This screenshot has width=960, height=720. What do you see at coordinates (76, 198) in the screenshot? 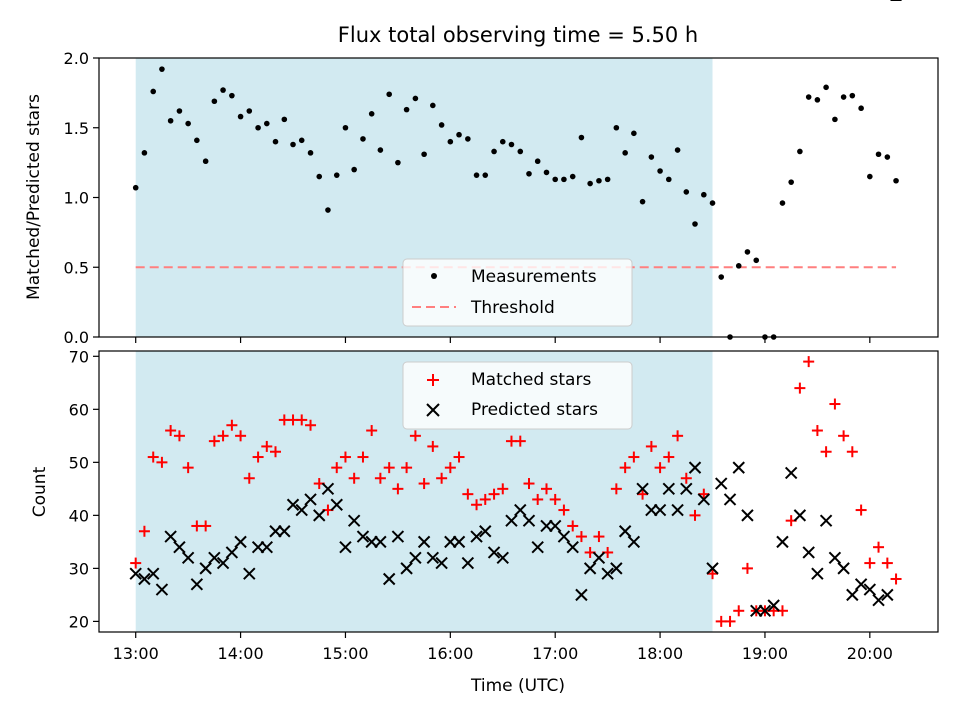
I see `ratio-y-tick-label: 1.0` at bounding box center [76, 198].